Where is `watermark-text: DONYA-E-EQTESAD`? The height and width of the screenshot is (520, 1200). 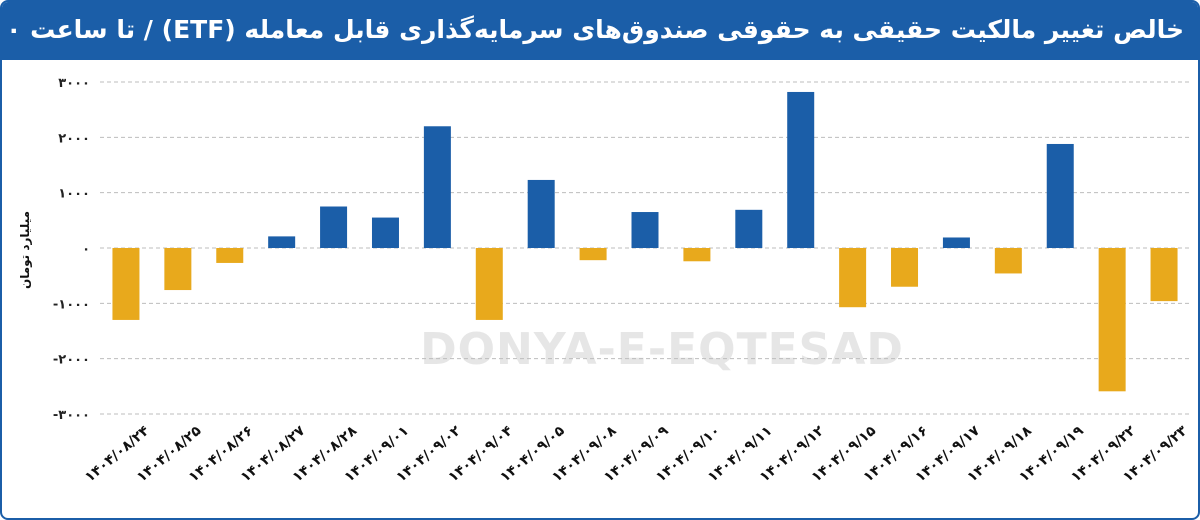 watermark-text: DONYA-E-EQTESAD is located at coordinates (662, 349).